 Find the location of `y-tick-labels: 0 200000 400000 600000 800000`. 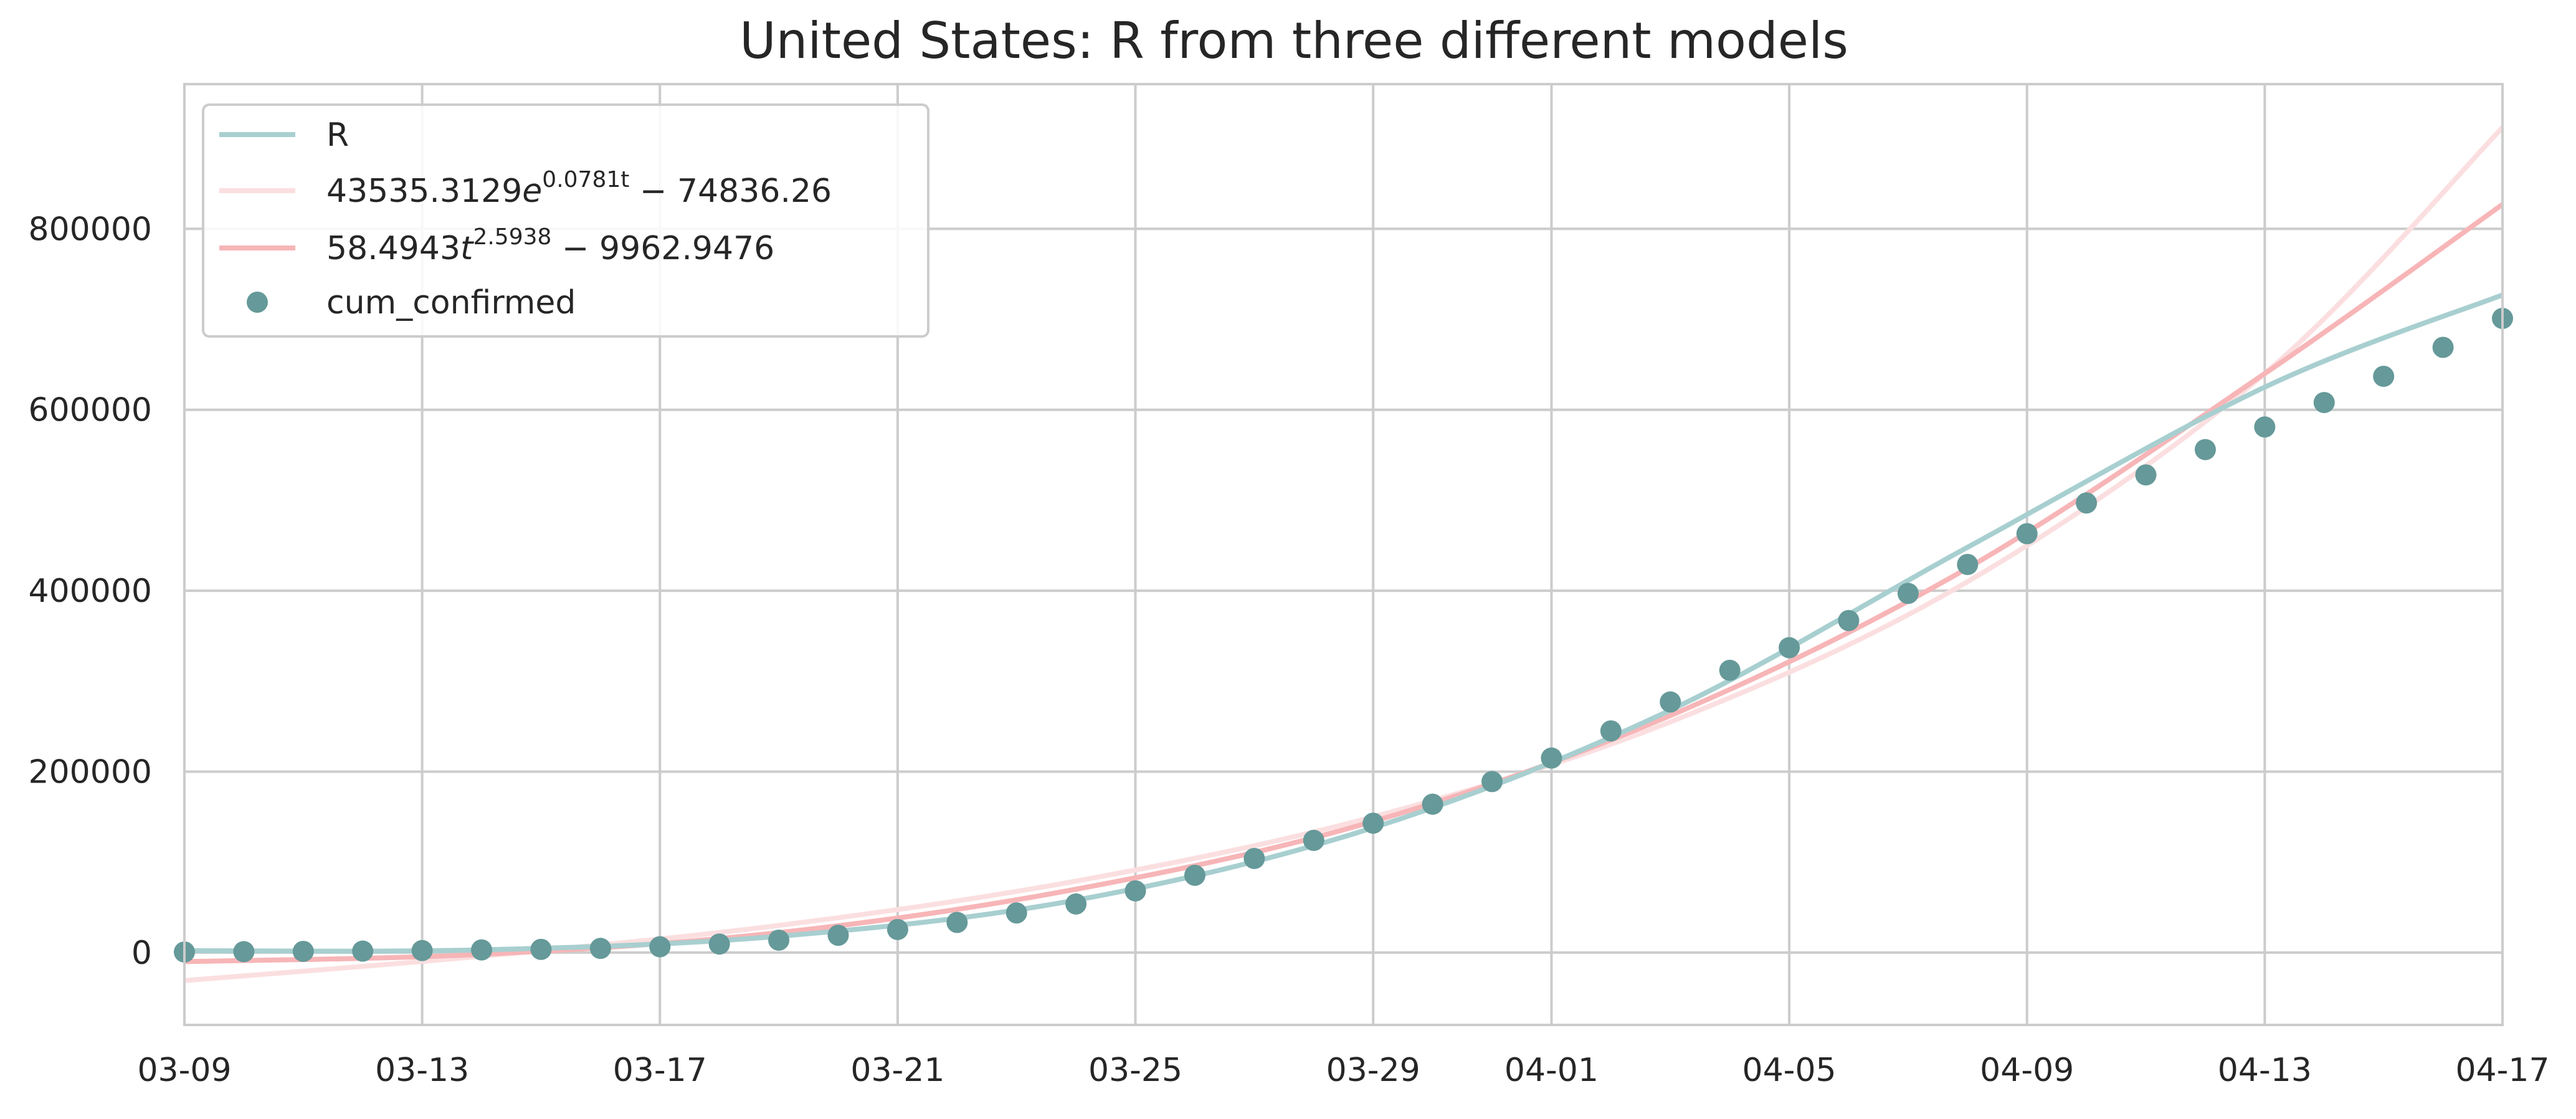

y-tick-labels: 0 200000 400000 600000 800000 is located at coordinates (90, 592).